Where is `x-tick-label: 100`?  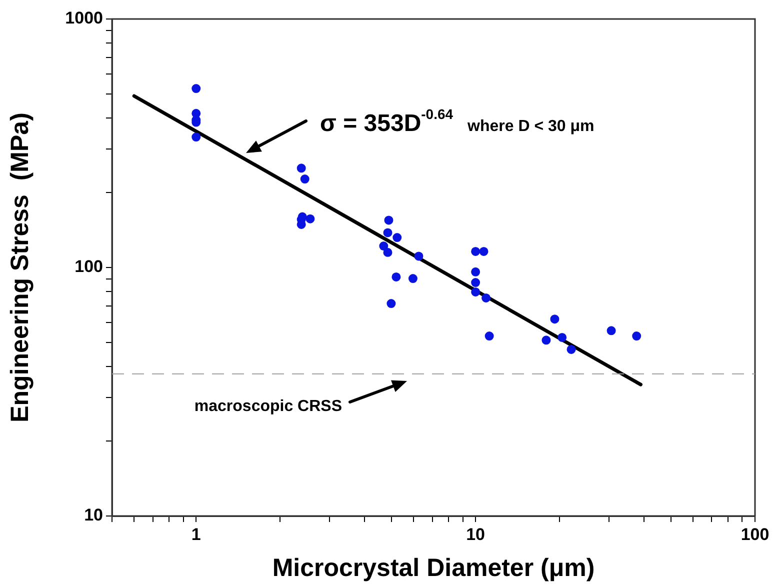
x-tick-label: 100 is located at coordinates (755, 534).